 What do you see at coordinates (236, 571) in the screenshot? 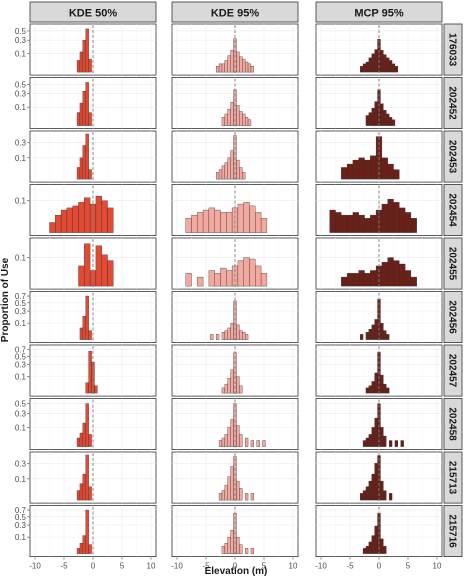
I see `x-axis-title: Elevation (m)` at bounding box center [236, 571].